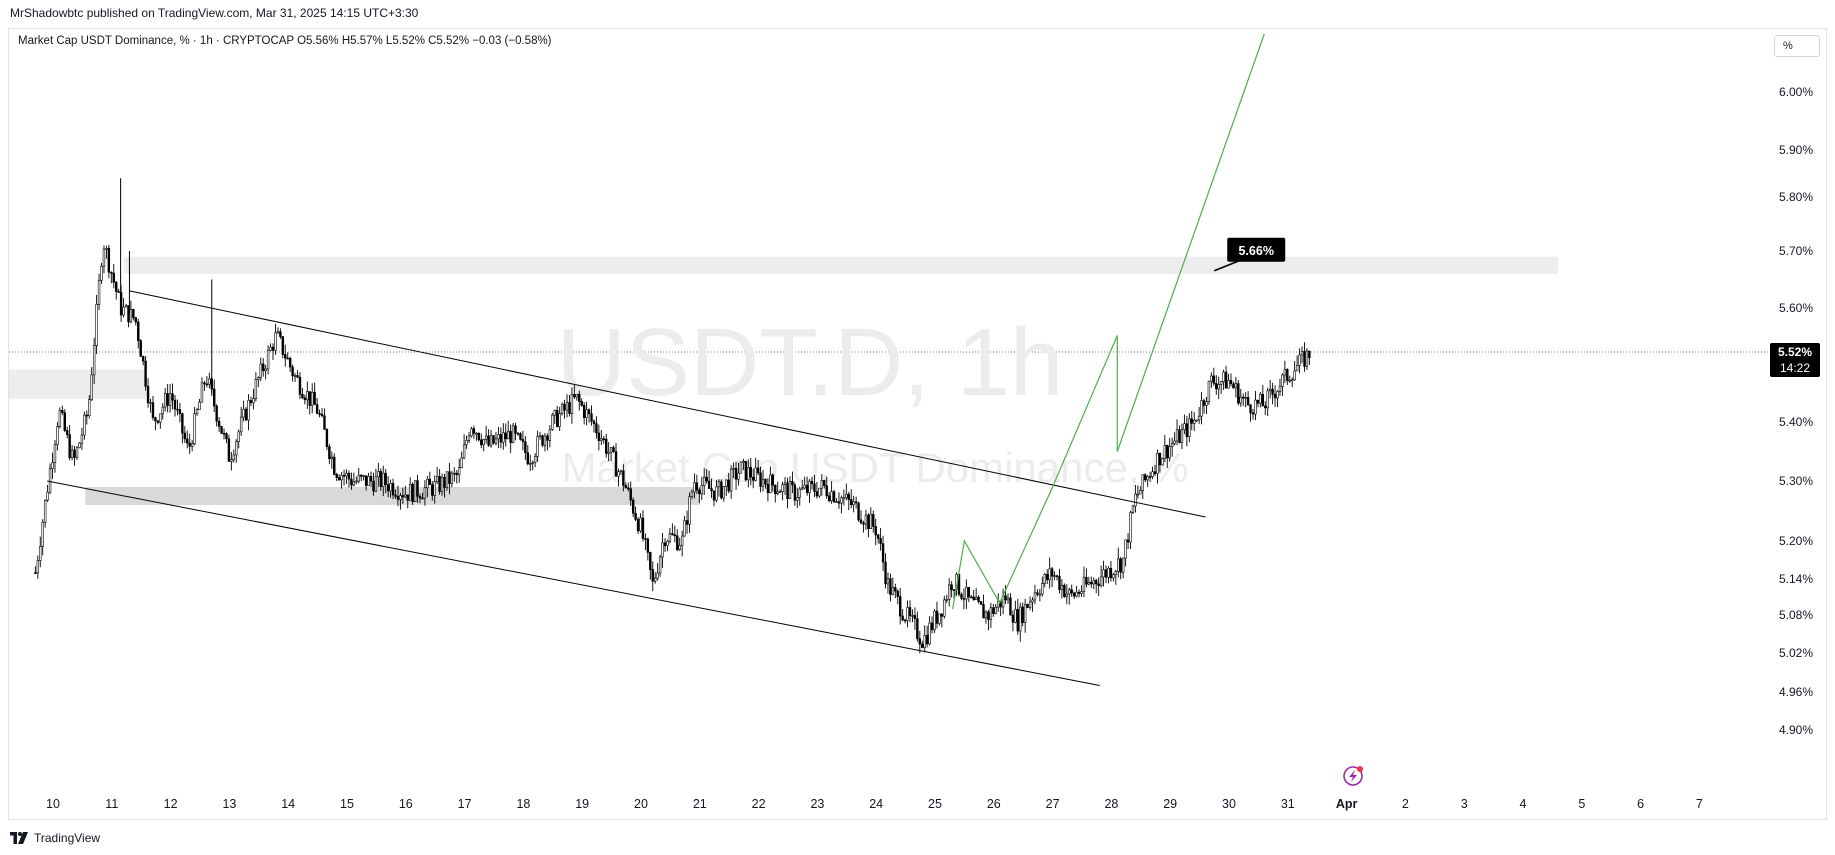  Describe the element at coordinates (1405, 804) in the screenshot. I see `x-tick-label: 2` at that location.